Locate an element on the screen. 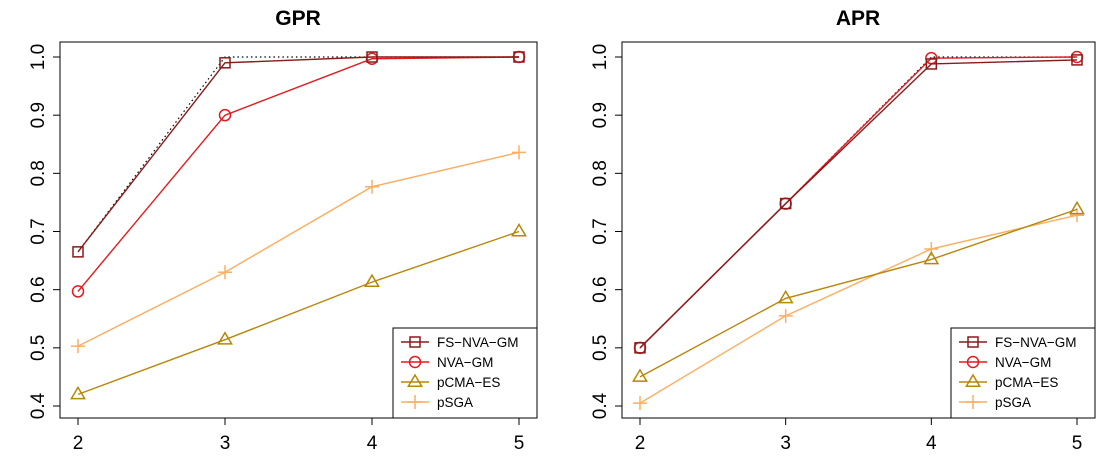  chart-title: GPR is located at coordinates (298, 18).